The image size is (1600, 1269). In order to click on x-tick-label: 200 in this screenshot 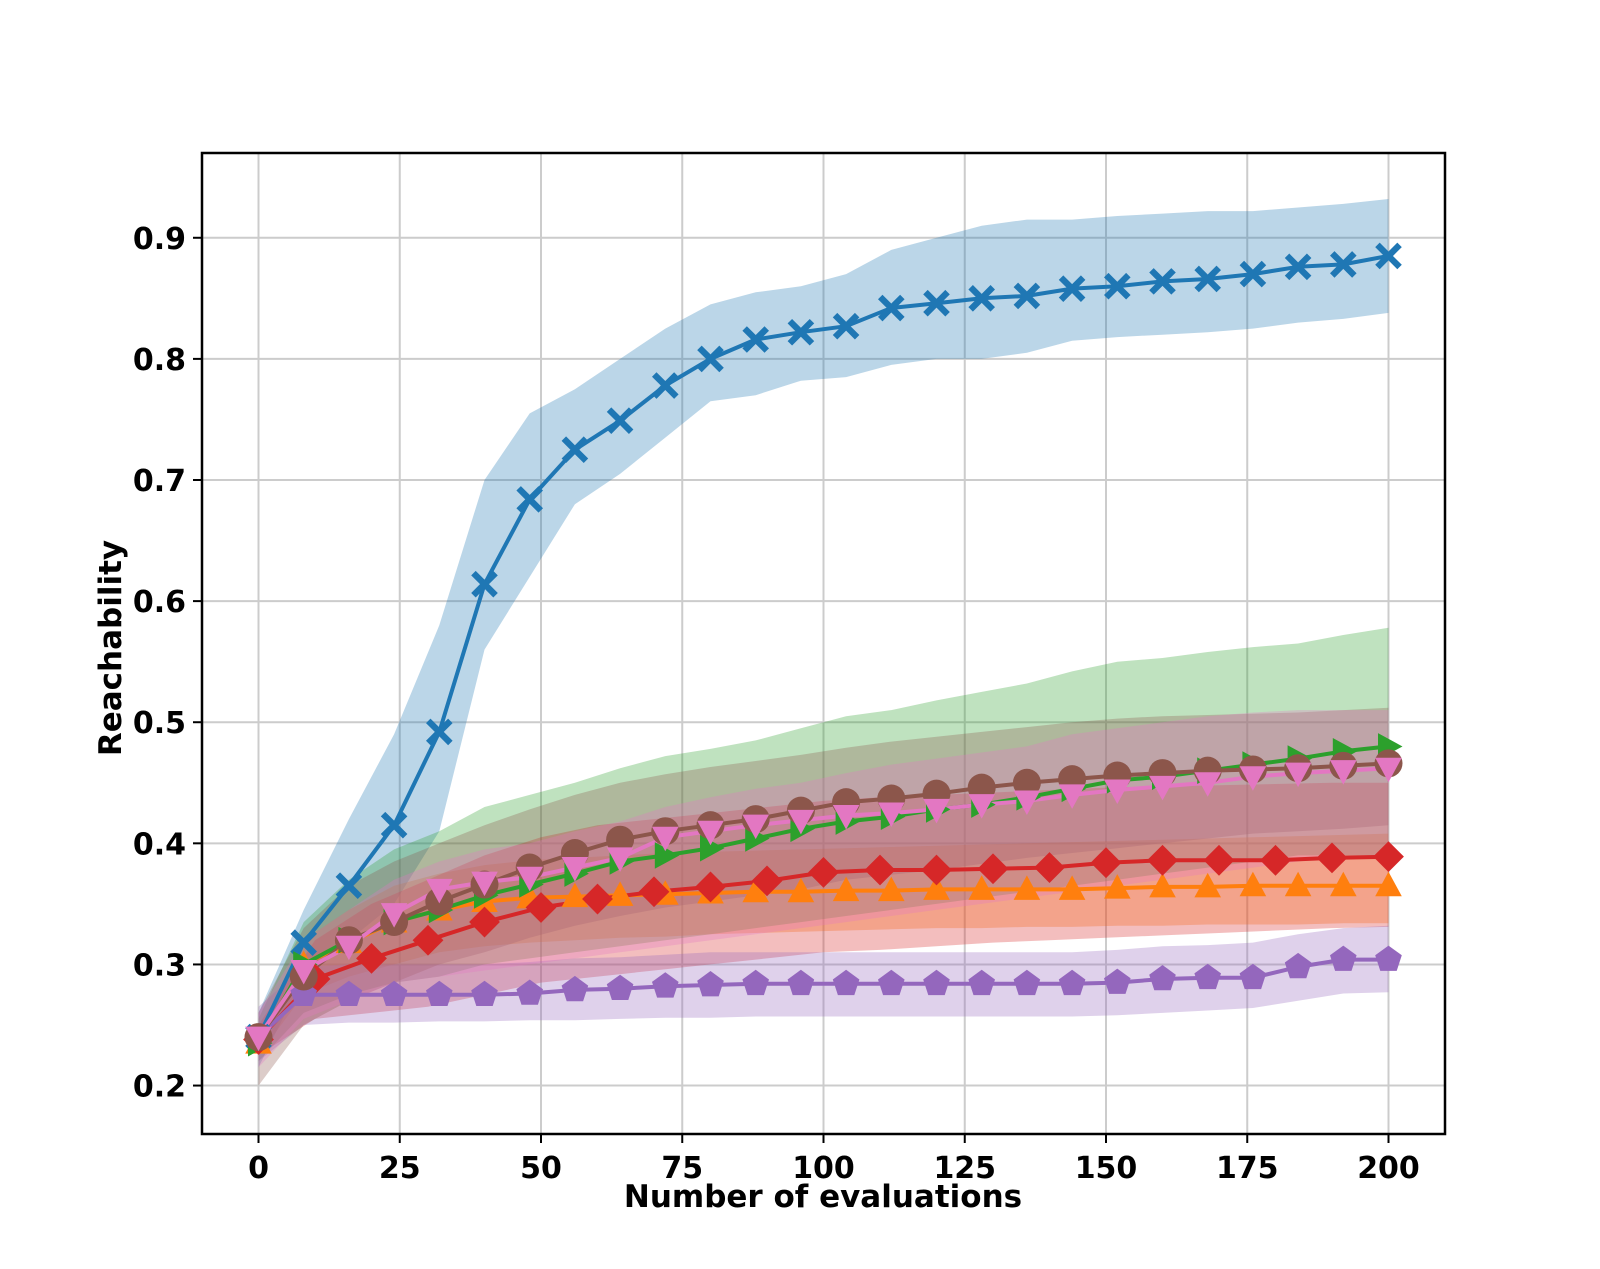, I will do `click(1388, 1168)`.